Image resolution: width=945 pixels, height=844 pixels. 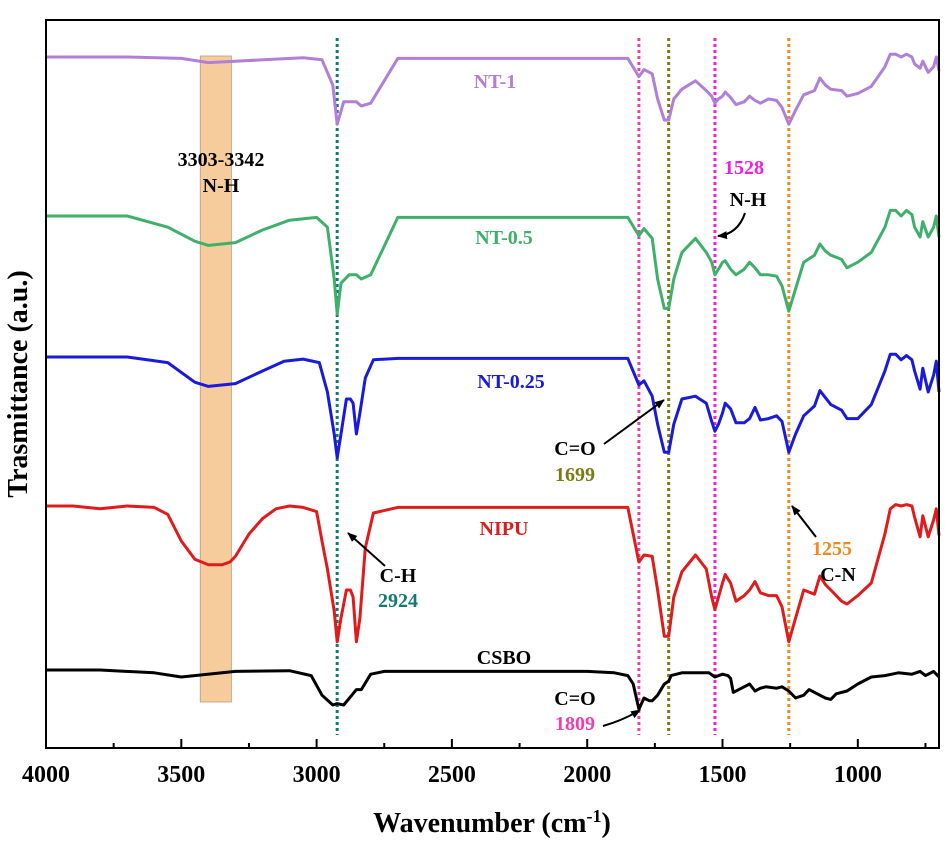 What do you see at coordinates (317, 775) in the screenshot?
I see `x-tick-label: 3000` at bounding box center [317, 775].